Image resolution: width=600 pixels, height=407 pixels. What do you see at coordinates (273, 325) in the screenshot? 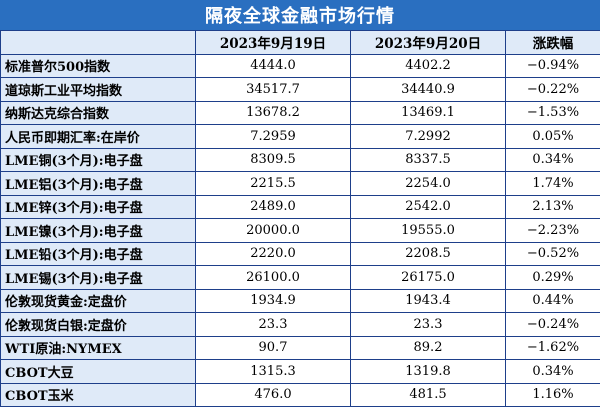
I see `row-value-day1: 23.3` at bounding box center [273, 325].